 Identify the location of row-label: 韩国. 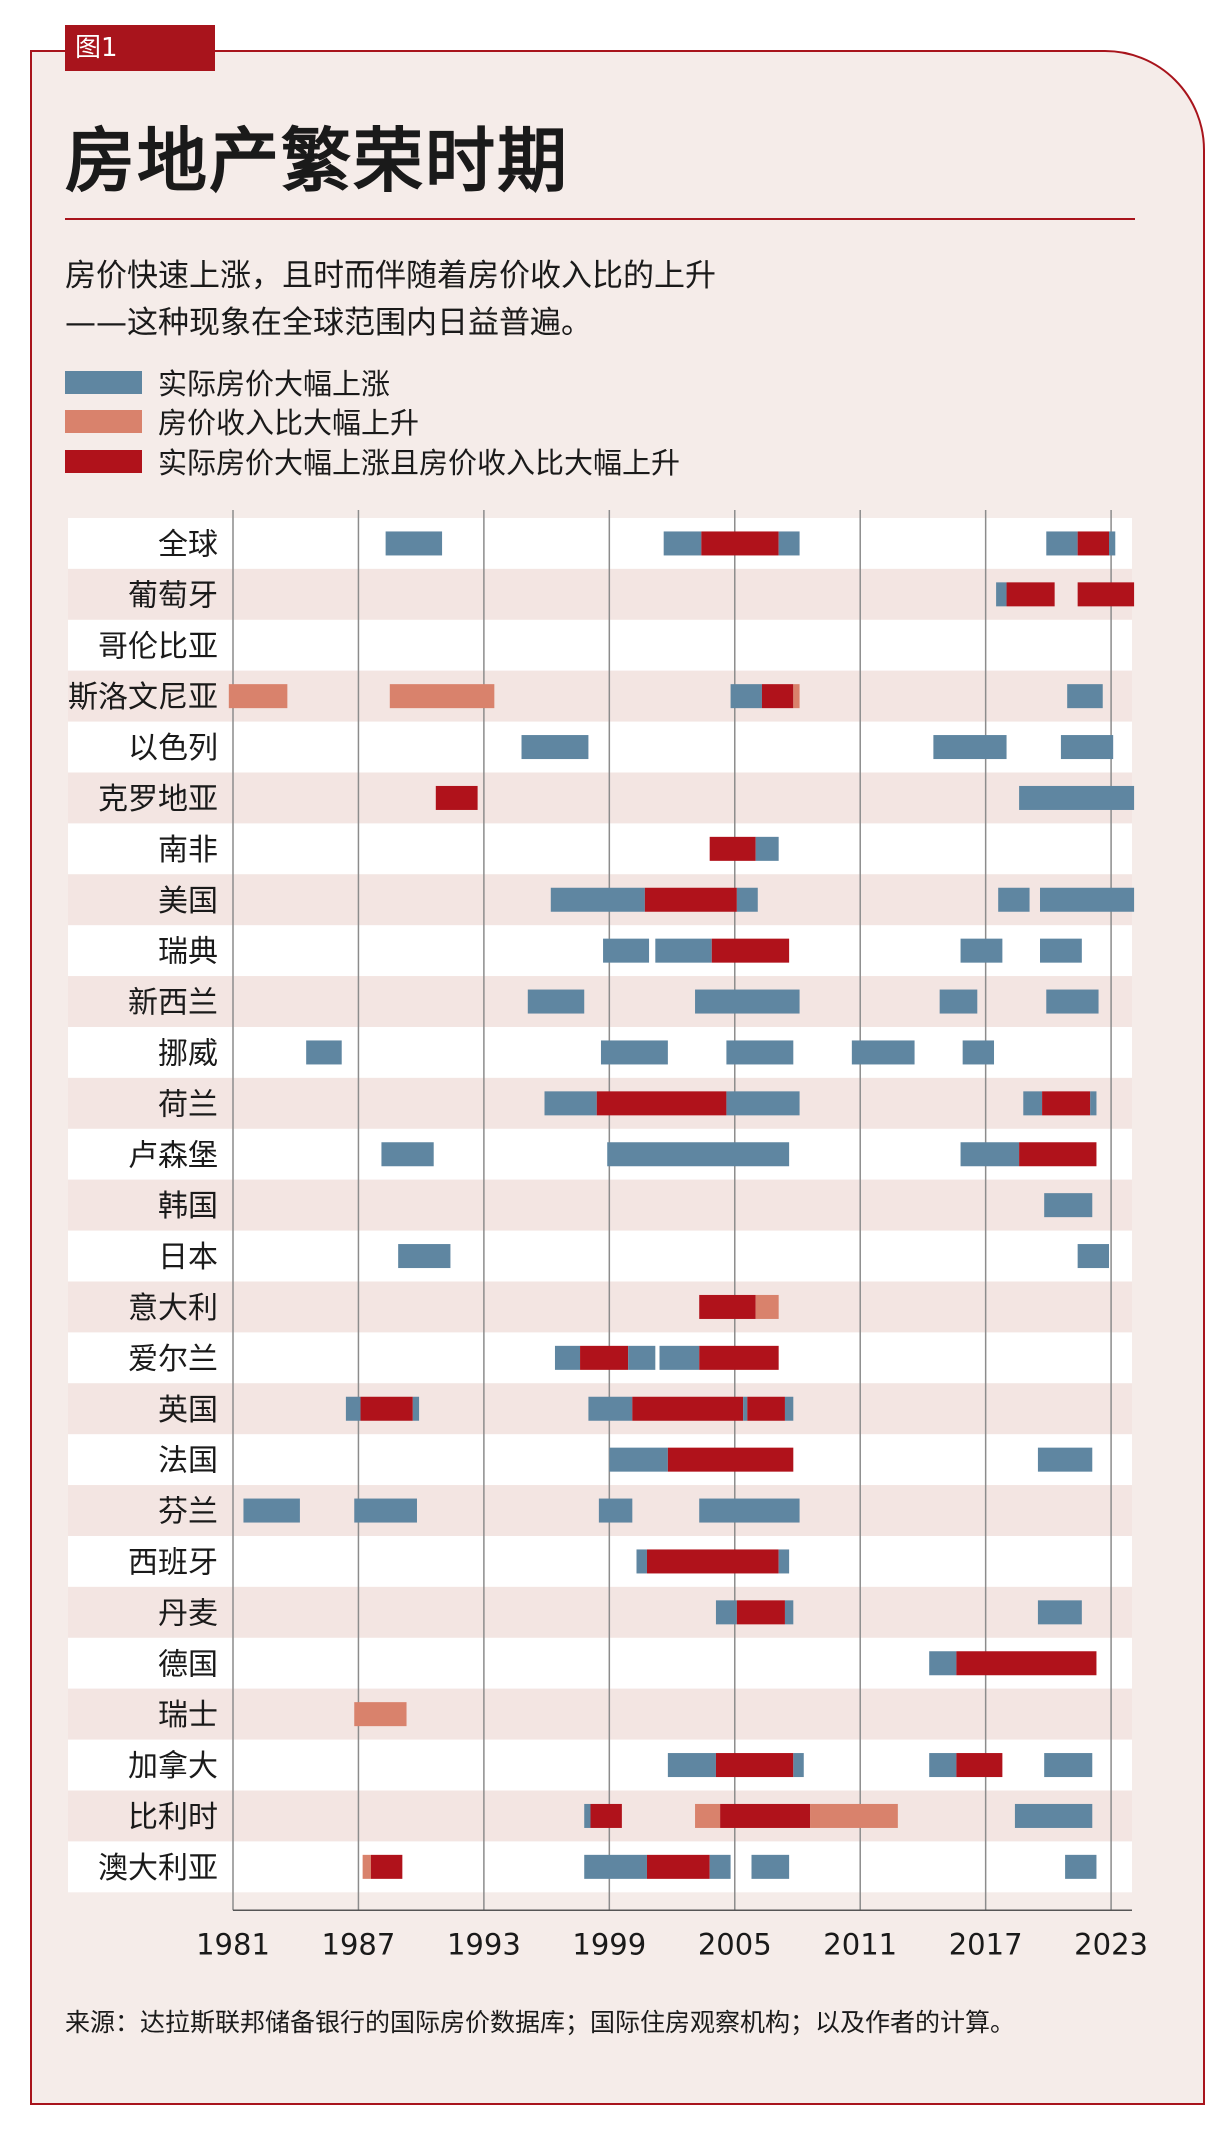
(188, 1206).